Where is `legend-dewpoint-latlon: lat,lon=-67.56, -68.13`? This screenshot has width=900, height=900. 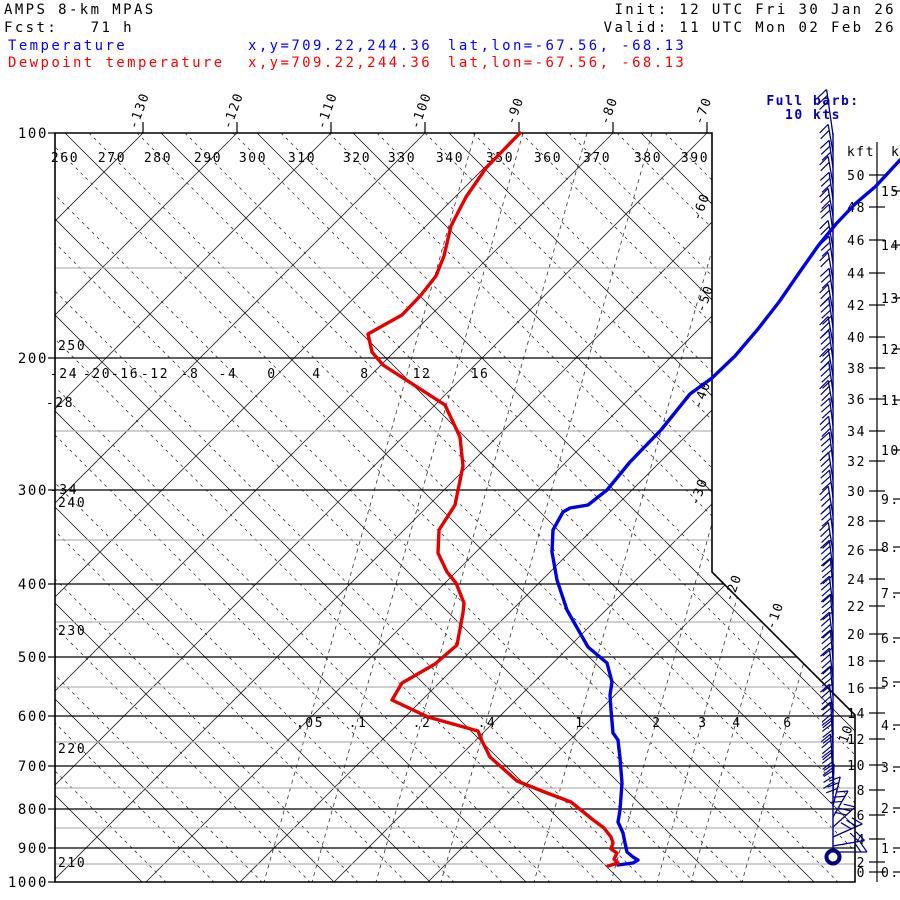
legend-dewpoint-latlon: lat,lon=-67.56, -68.13 is located at coordinates (567, 63).